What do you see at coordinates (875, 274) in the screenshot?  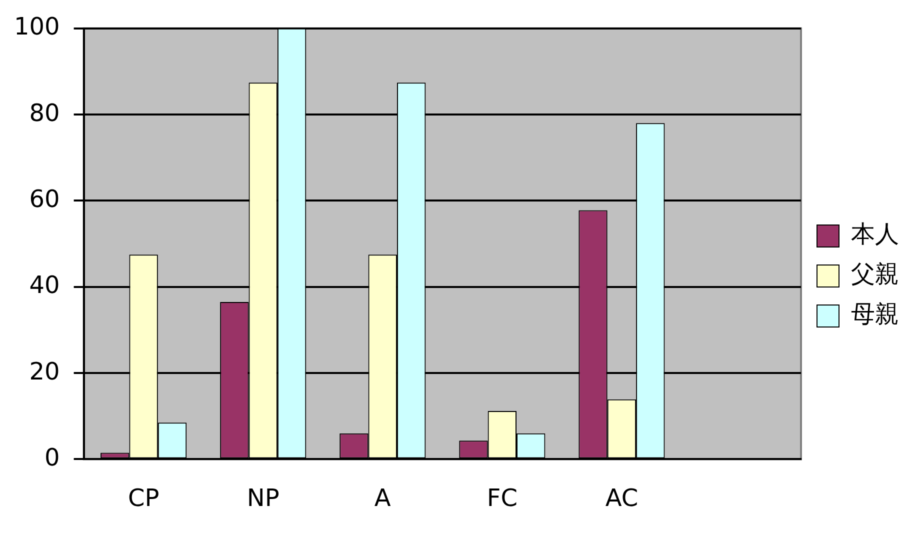 I see `legend-label: 父親` at bounding box center [875, 274].